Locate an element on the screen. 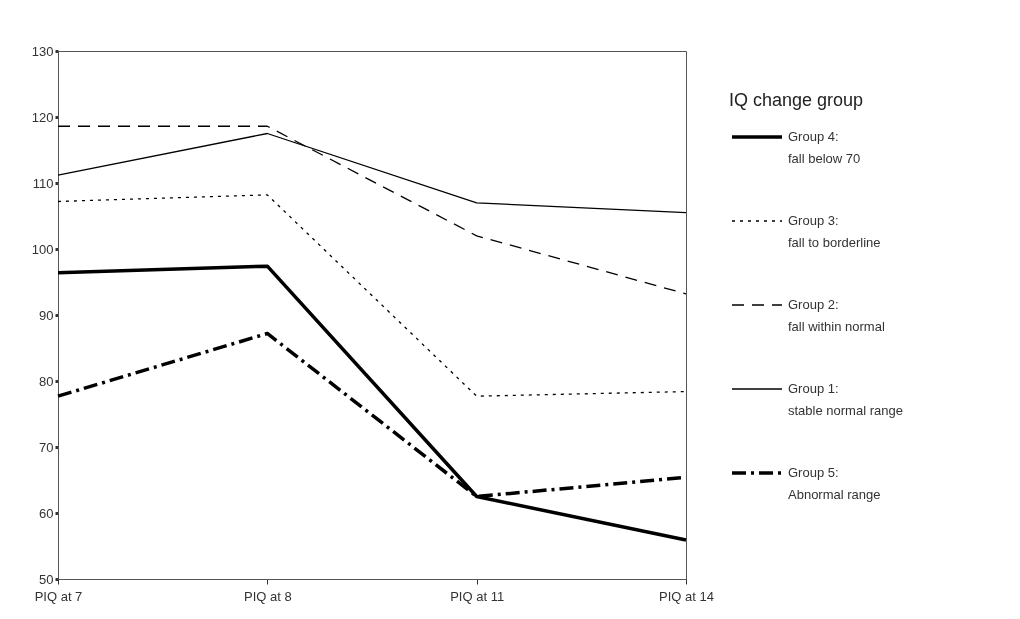  y-tick-label: 90 is located at coordinates (46, 315).